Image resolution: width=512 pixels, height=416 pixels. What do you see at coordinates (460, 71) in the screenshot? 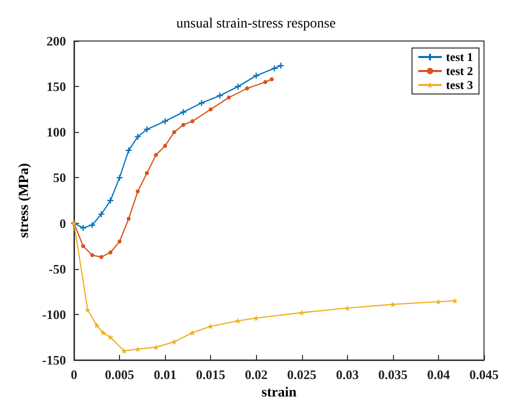
I see `legend-label: test 2` at bounding box center [460, 71].